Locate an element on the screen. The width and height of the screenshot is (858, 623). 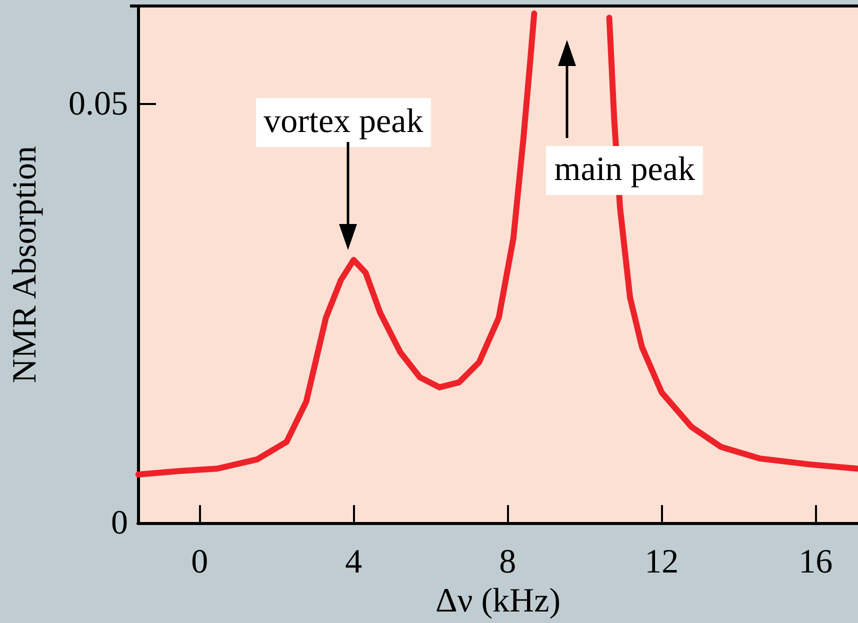
annotation: vortex peak is located at coordinates (344, 122).